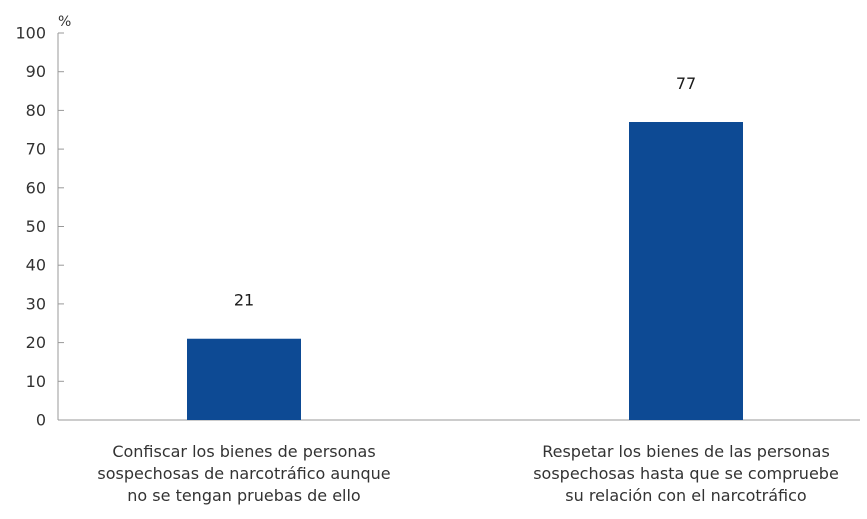  What do you see at coordinates (685, 495) in the screenshot?
I see `category-label-line: su relación con el narcotráfico` at bounding box center [685, 495].